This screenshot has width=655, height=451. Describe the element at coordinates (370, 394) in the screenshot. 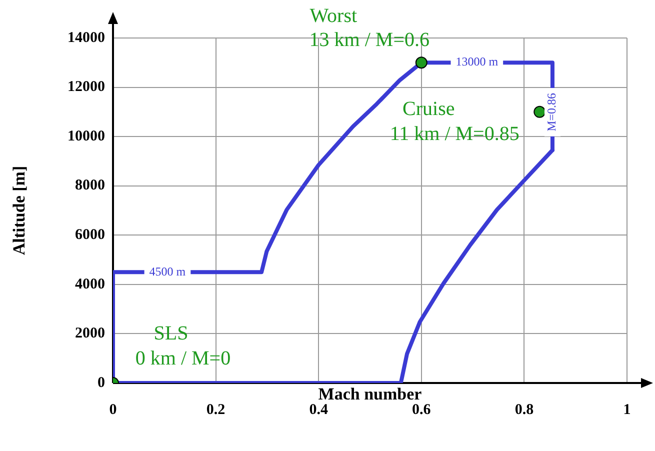

I see `x-axis-title: Mach number` at that location.